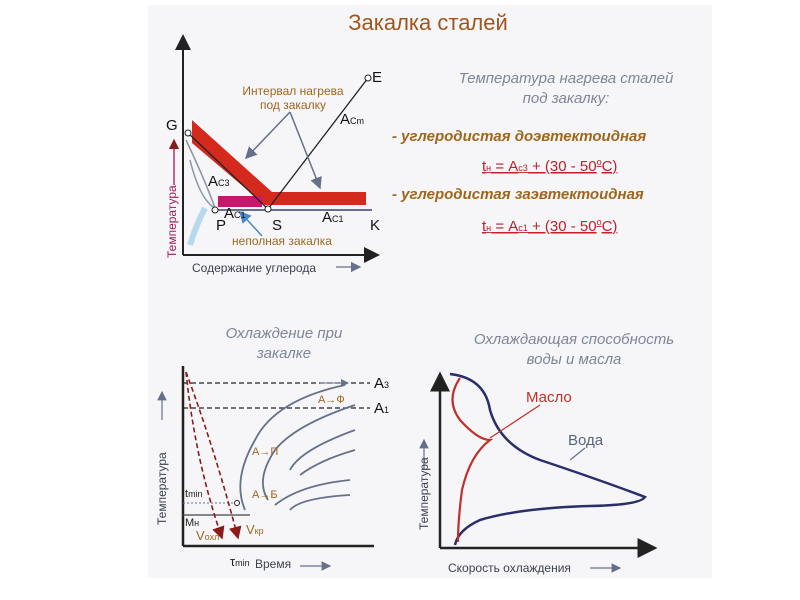  I want to click on label-sub: кр, so click(259, 531).